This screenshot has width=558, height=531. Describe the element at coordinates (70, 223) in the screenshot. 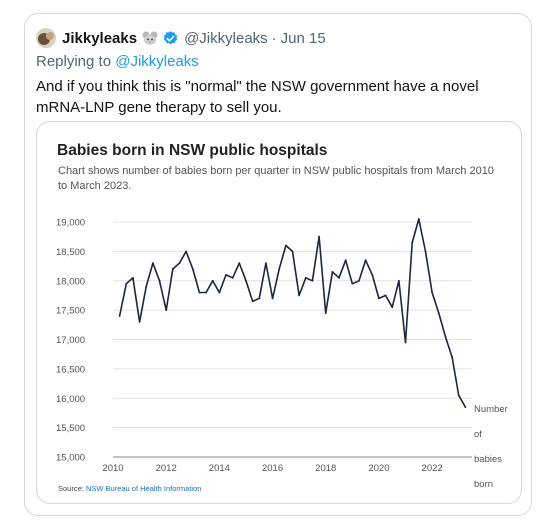

I see `y-tick-label: 19,000` at that location.